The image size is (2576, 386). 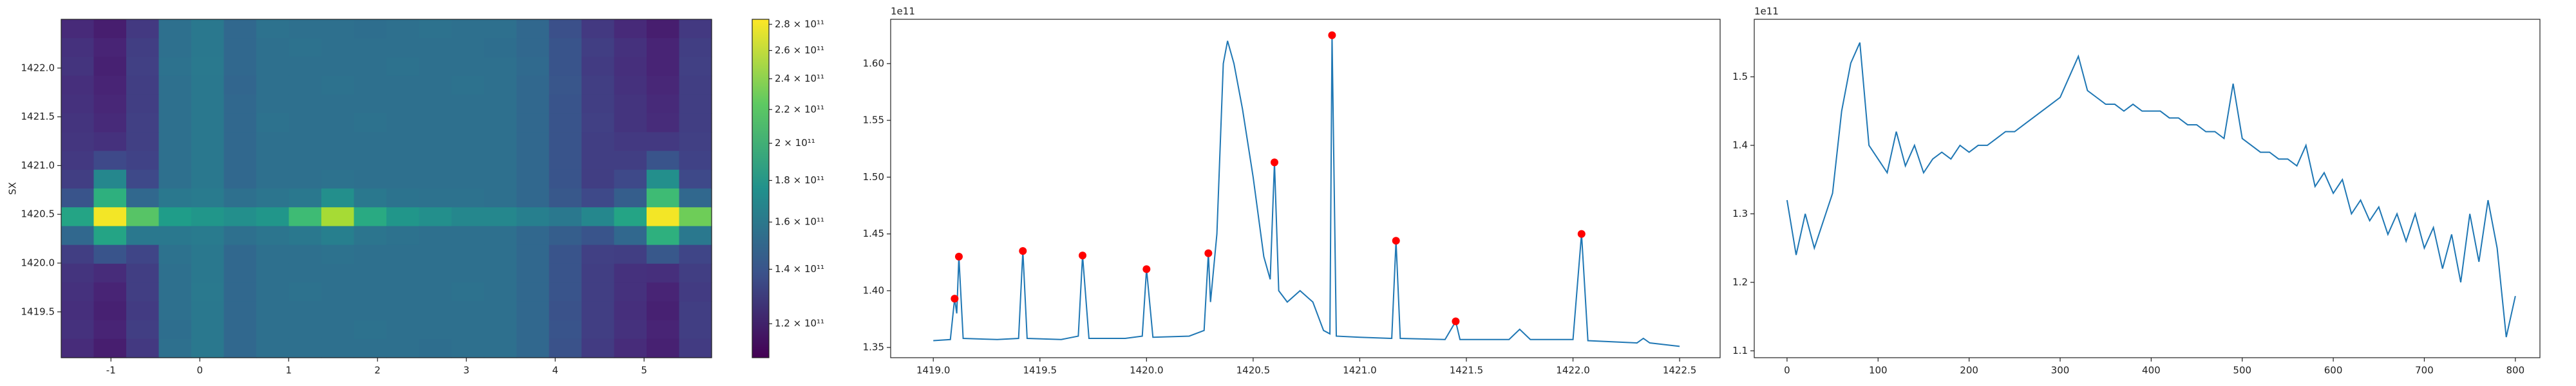 What do you see at coordinates (1740, 145) in the screenshot?
I see `y-tick-label: 1.4` at bounding box center [1740, 145].